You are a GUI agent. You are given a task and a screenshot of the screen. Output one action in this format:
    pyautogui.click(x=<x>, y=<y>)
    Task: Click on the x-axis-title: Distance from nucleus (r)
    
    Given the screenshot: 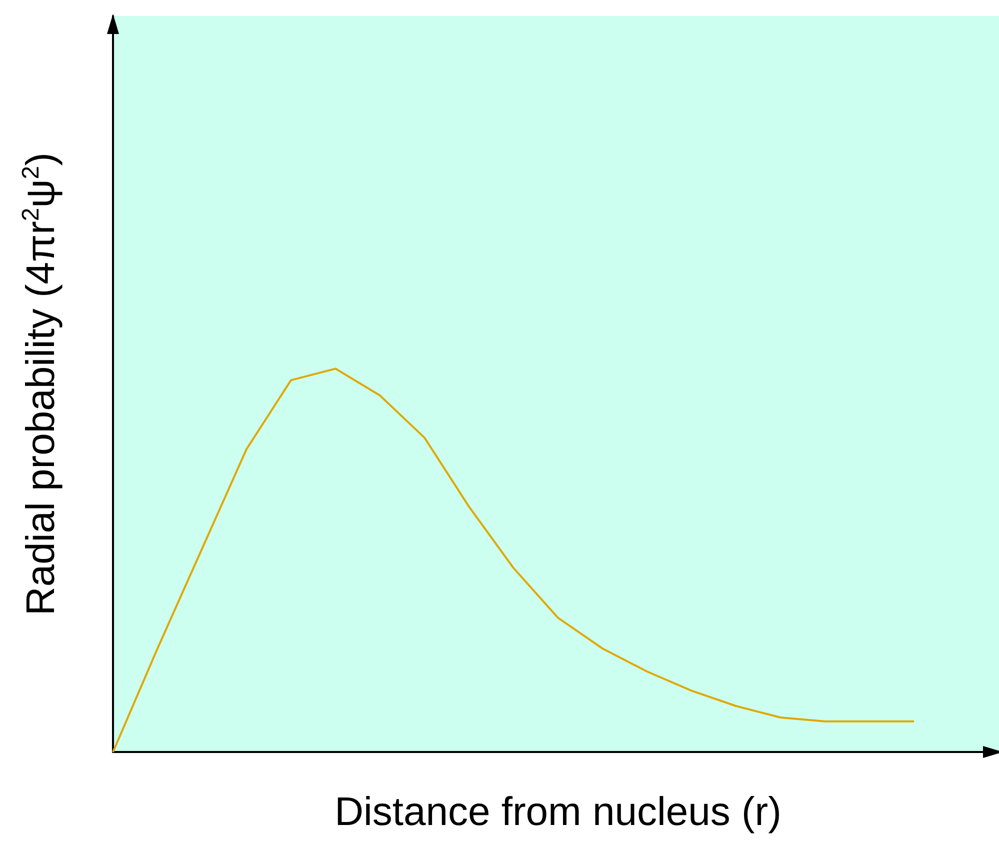 What is the action you would take?
    pyautogui.click(x=558, y=812)
    